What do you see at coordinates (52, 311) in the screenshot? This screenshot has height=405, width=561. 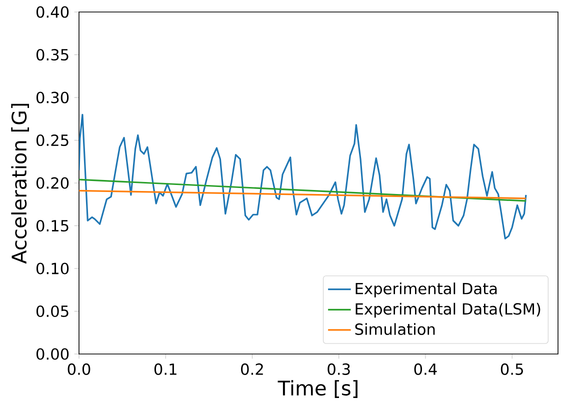 I see `y-tick-label: 0.05` at bounding box center [52, 311].